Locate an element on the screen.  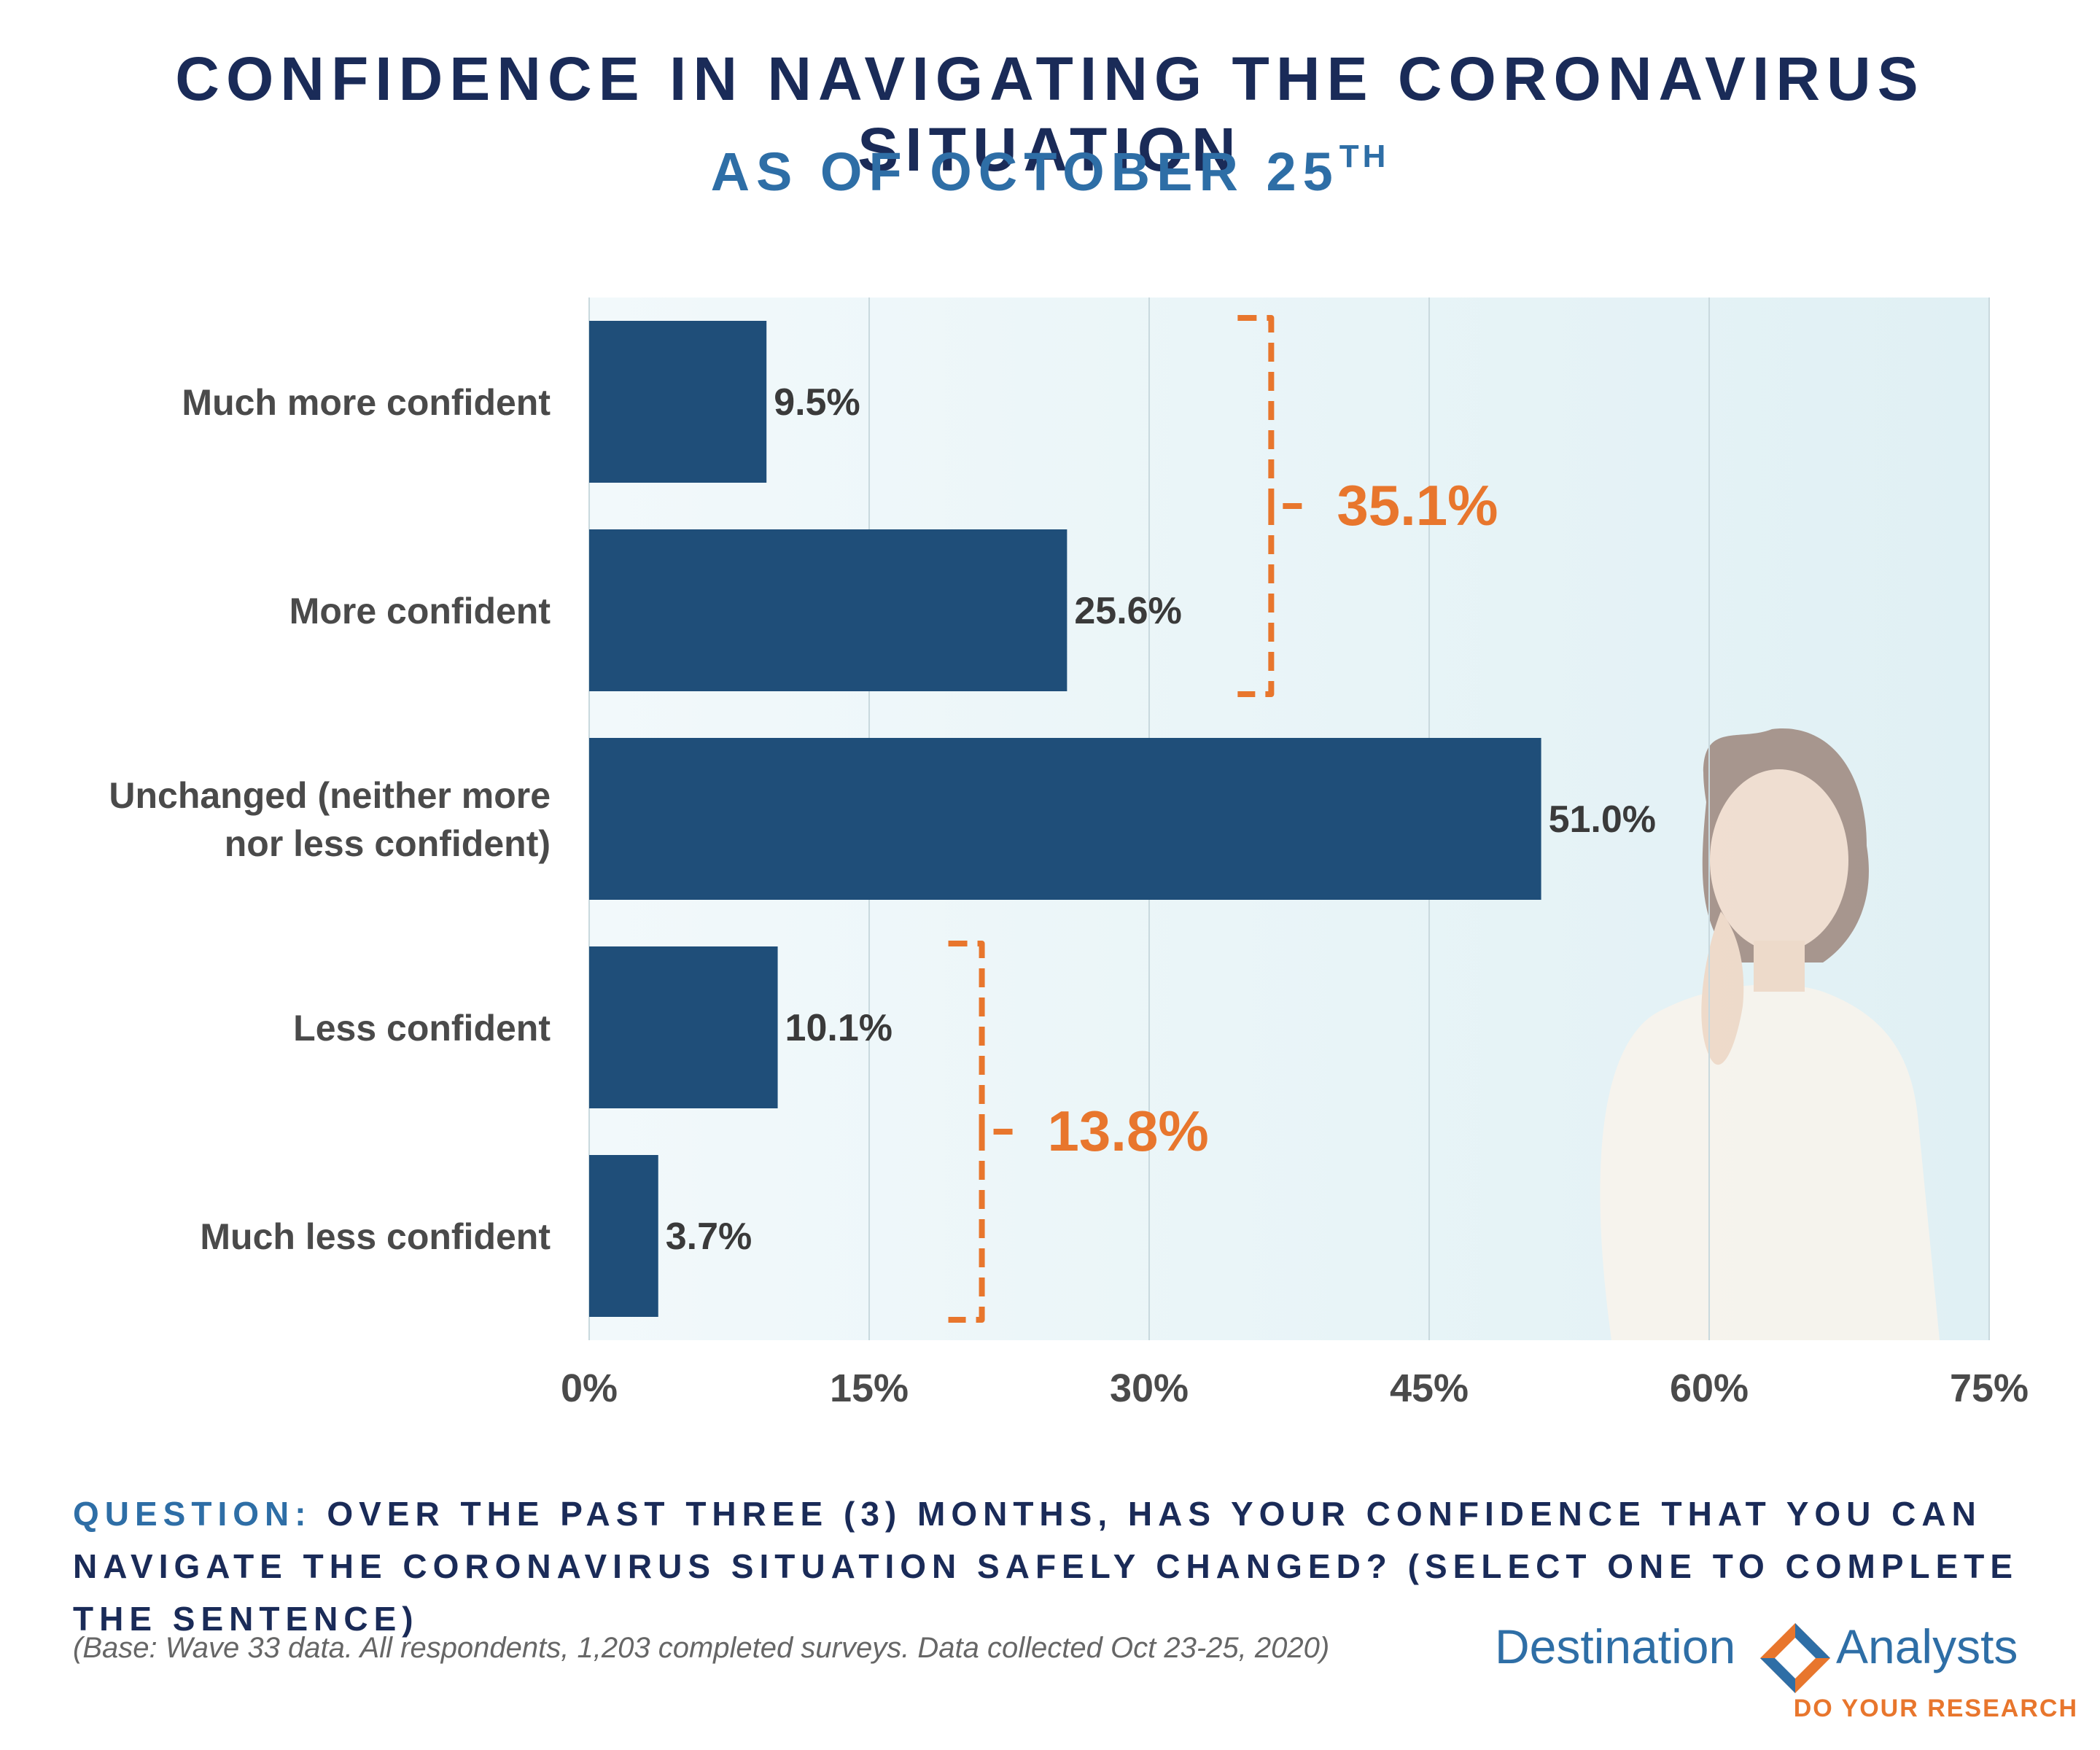
chart-subtitle: AS OF OCTOBER 25TH is located at coordinates (1050, 171).